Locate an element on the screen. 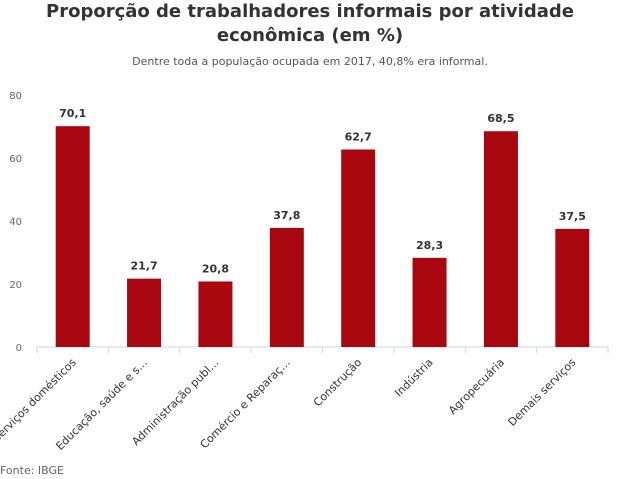 The image size is (620, 479). x-axis is located at coordinates (322, 349).